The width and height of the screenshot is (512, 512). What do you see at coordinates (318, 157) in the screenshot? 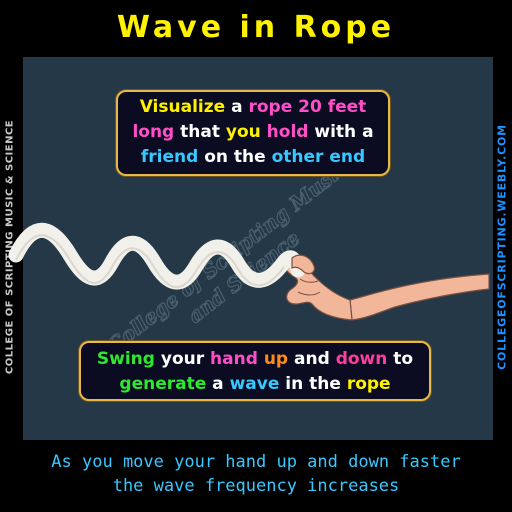
I see `caption-segment: other end` at bounding box center [318, 157].